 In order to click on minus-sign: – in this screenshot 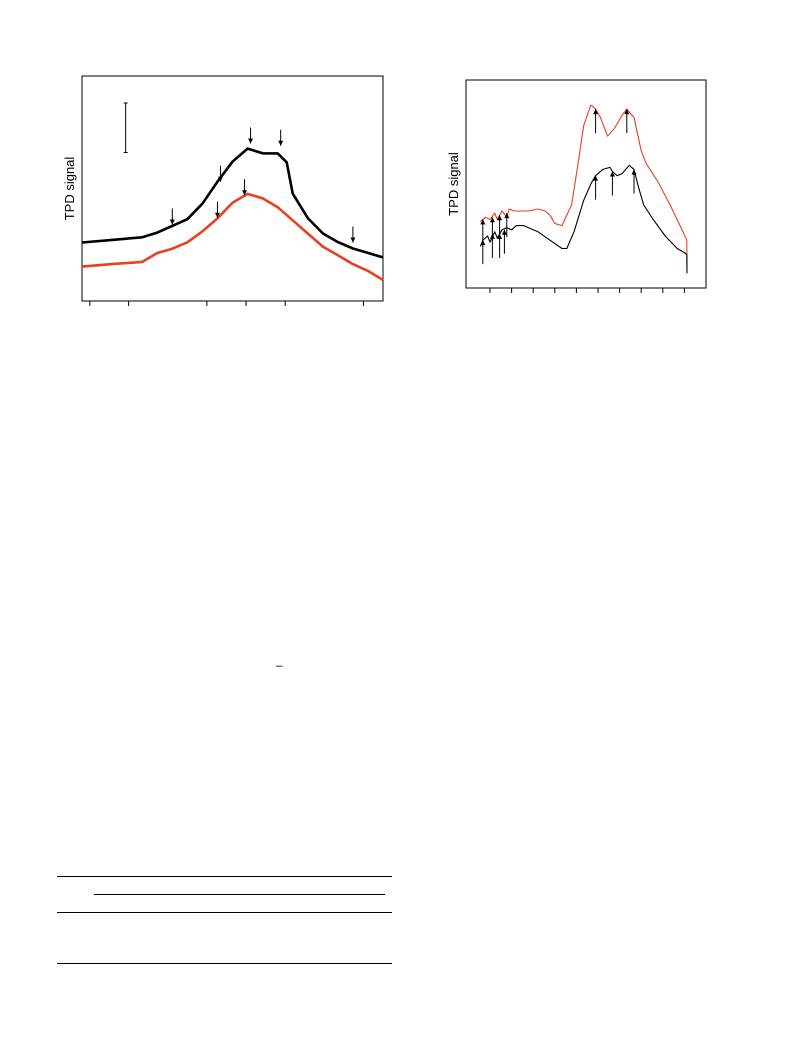, I will do `click(279, 665)`.